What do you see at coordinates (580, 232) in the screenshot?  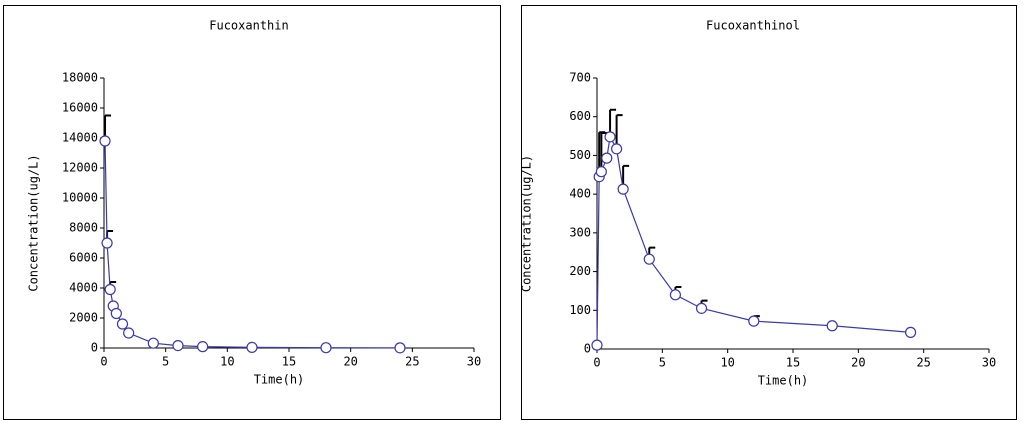 I see `y-tick-label: 300` at bounding box center [580, 232].